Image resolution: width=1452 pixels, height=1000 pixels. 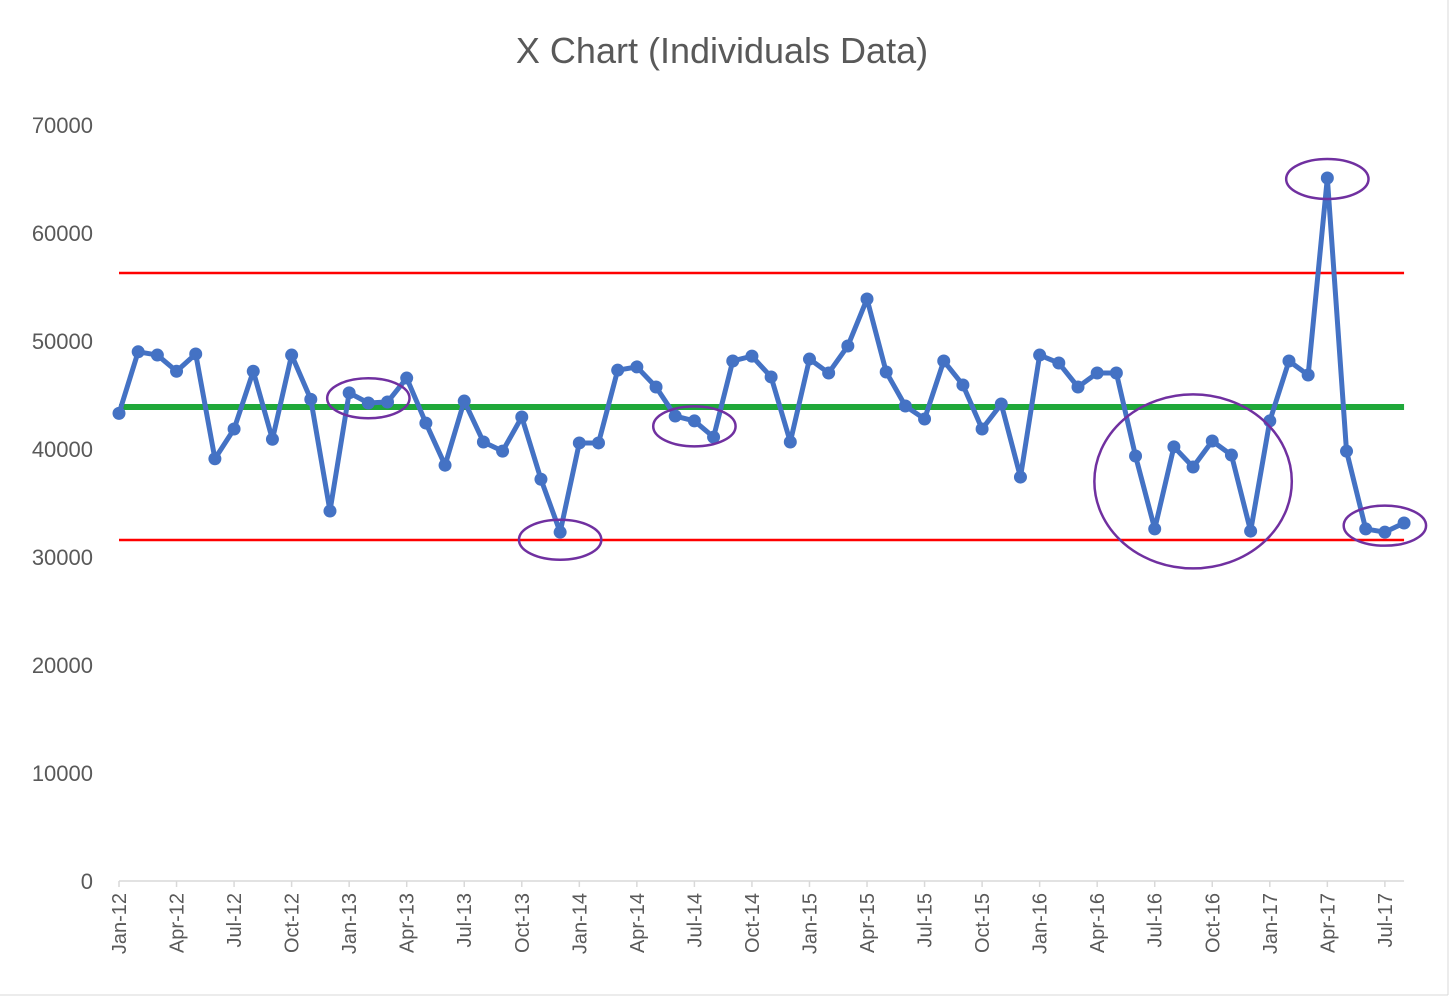 I want to click on x-tick-label: Jan-15, so click(x=810, y=923).